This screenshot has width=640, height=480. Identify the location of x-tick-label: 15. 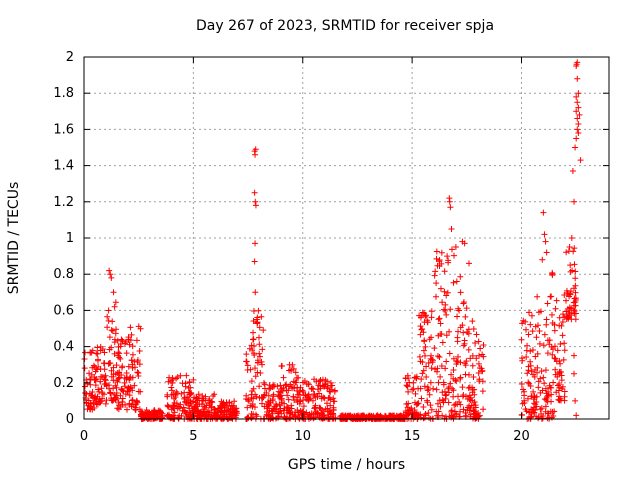
(412, 436).